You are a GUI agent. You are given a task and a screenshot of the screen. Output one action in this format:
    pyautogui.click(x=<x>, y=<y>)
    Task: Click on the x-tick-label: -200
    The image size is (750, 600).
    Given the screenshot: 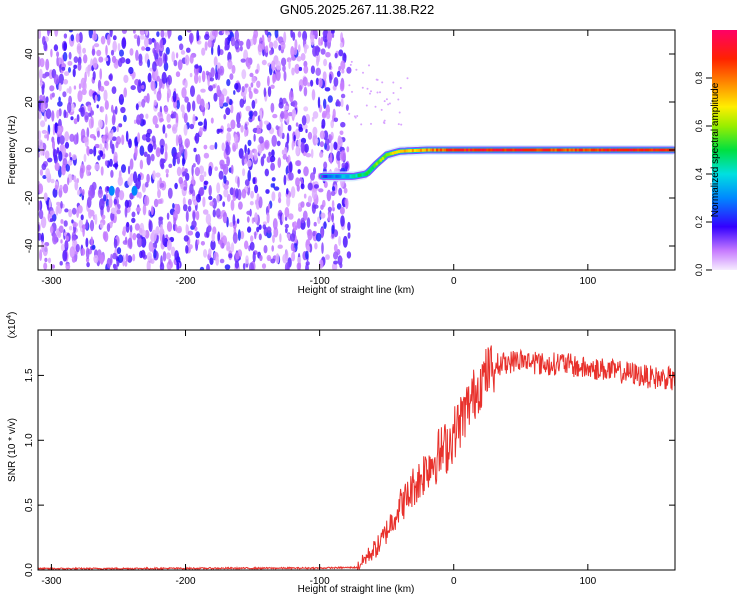 What is the action you would take?
    pyautogui.click(x=186, y=581)
    